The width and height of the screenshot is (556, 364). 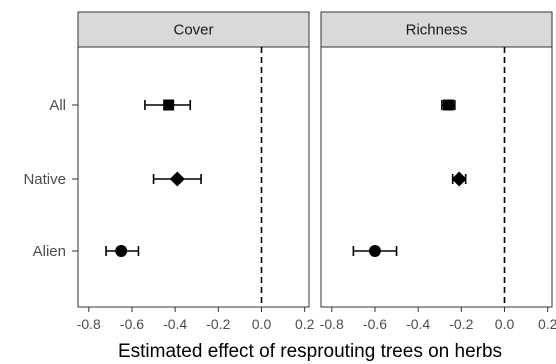 I want to click on panel-strip-title: Cover, so click(x=193, y=30).